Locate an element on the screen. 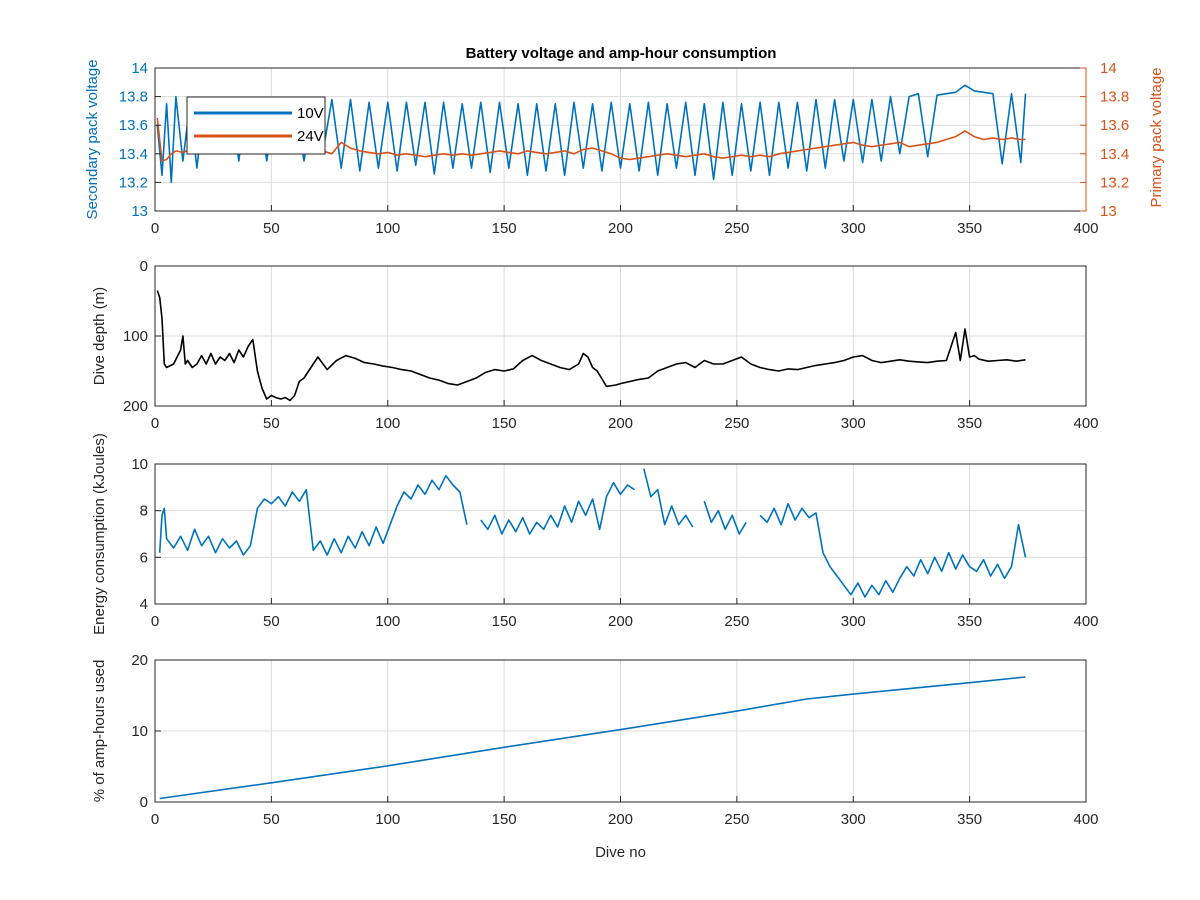 The height and width of the screenshot is (900, 1200). series-line-energy-0-seg0 is located at coordinates (313, 515).